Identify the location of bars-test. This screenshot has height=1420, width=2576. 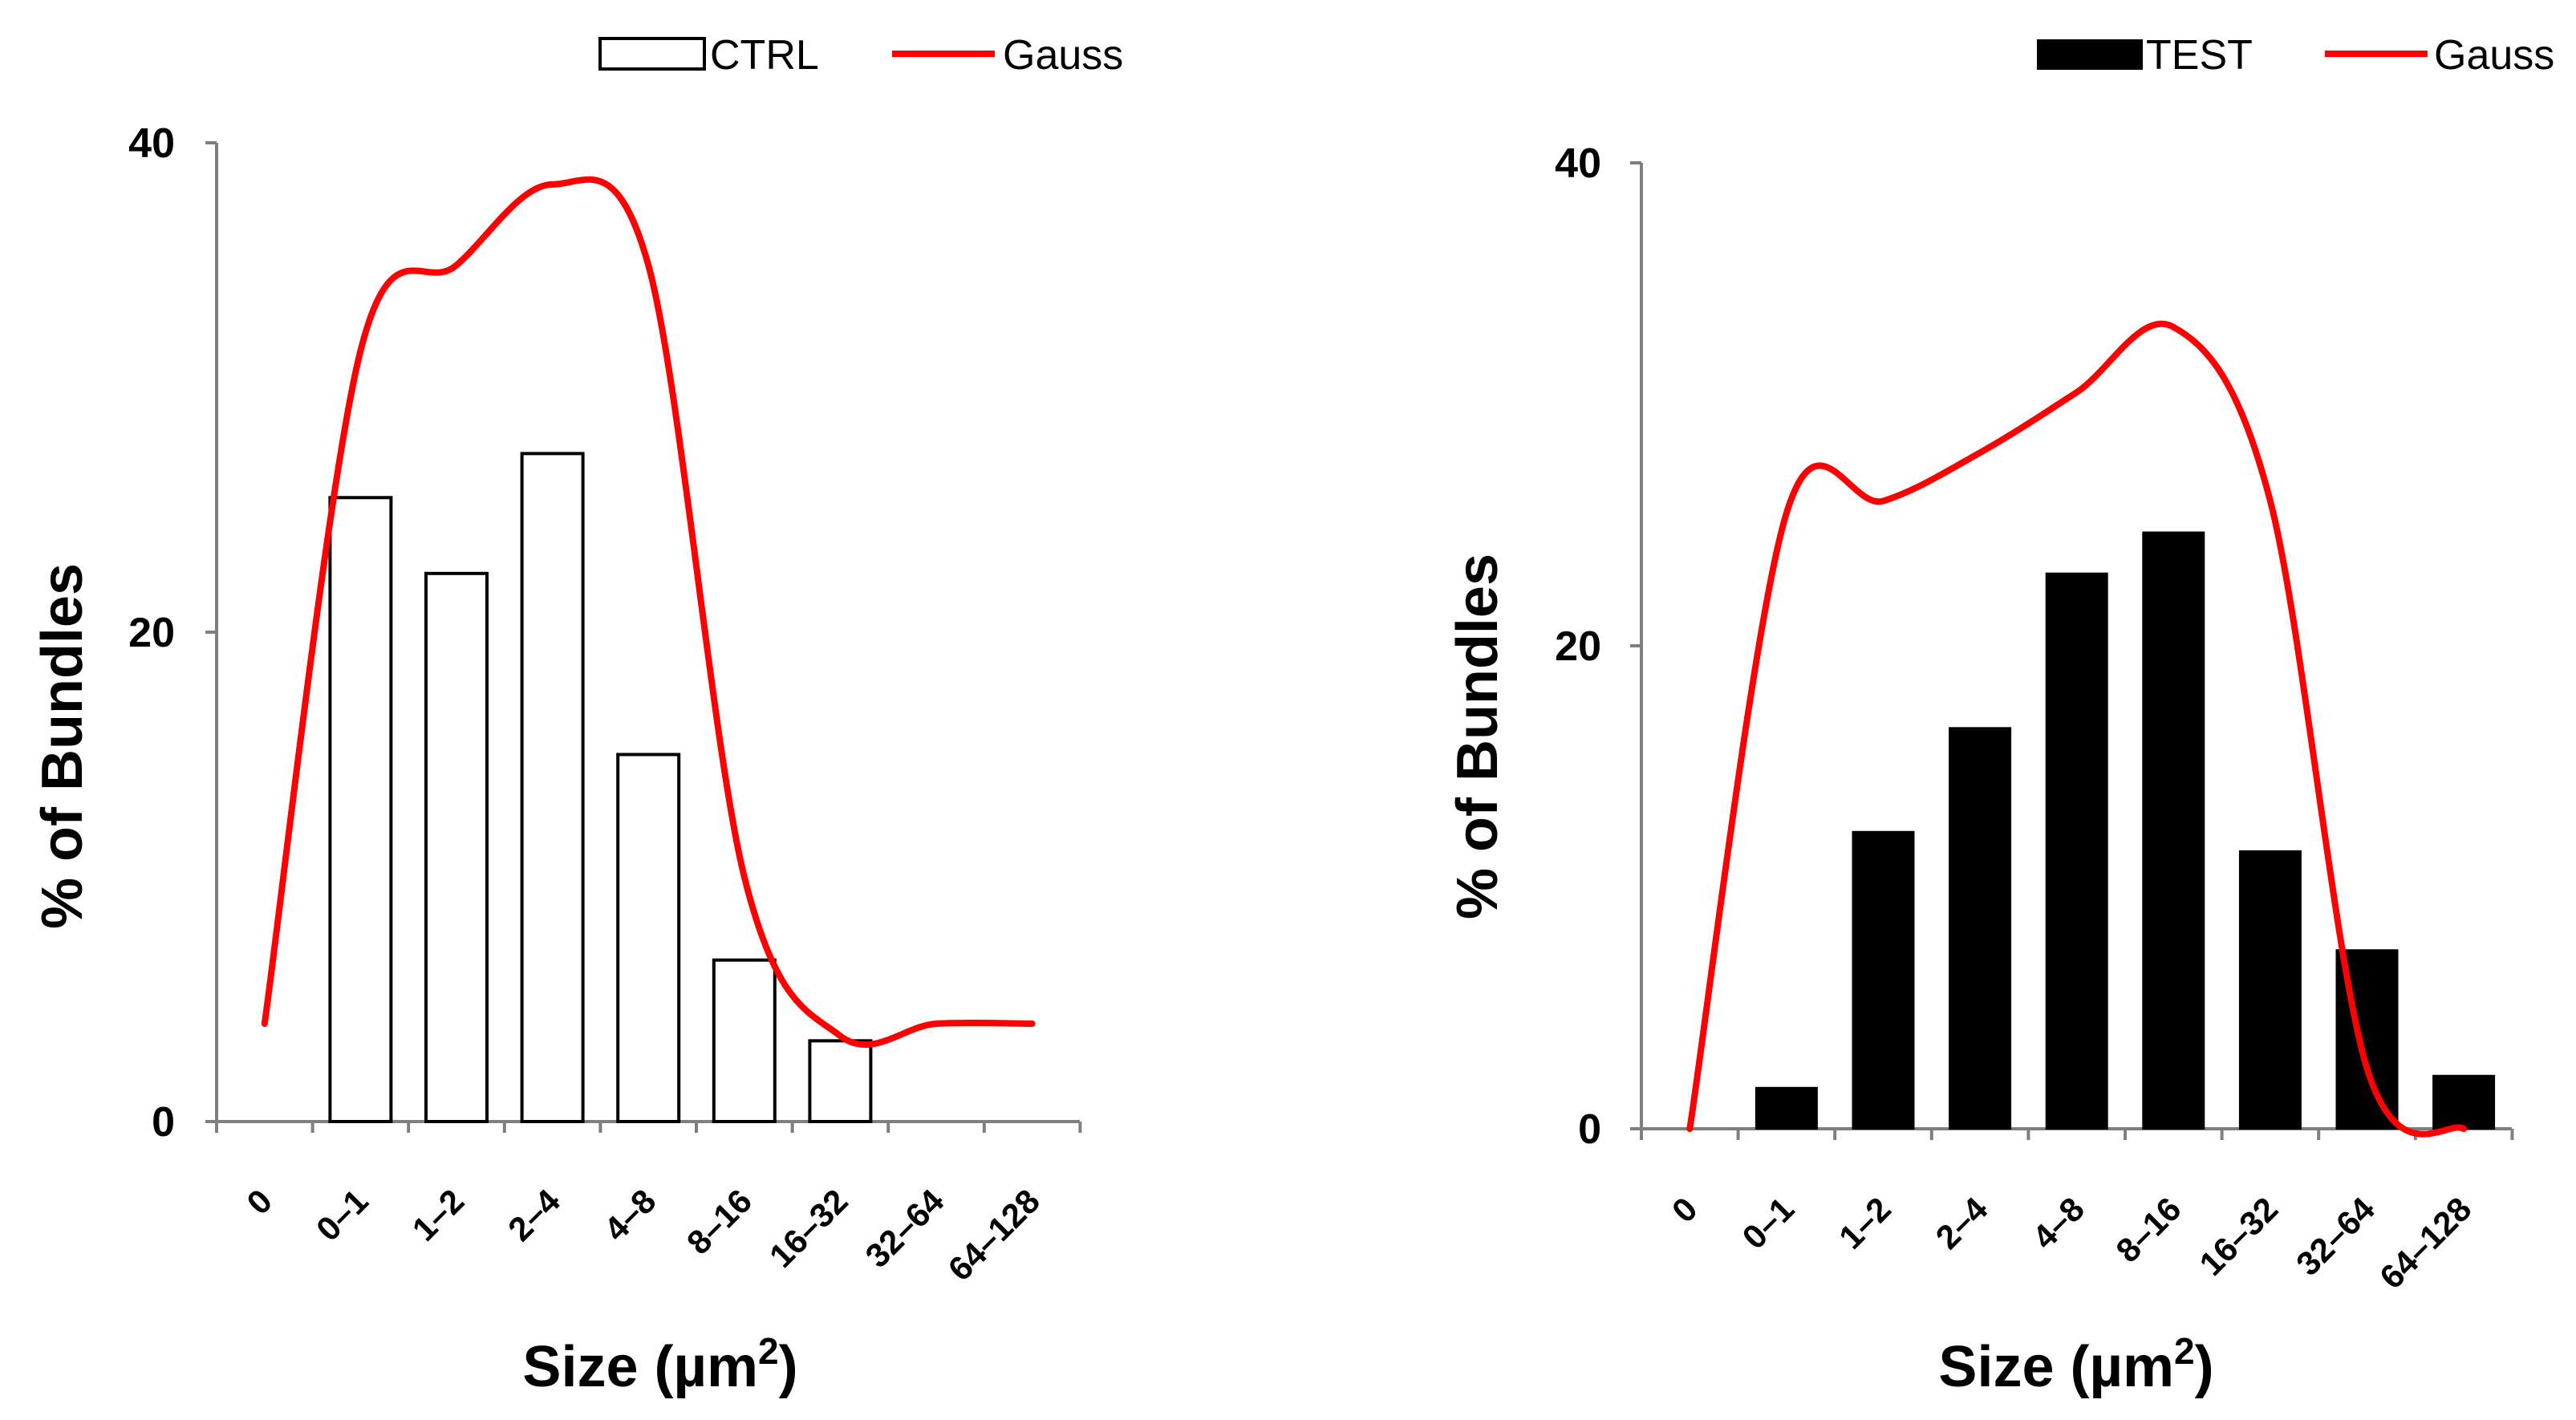
(2125, 830).